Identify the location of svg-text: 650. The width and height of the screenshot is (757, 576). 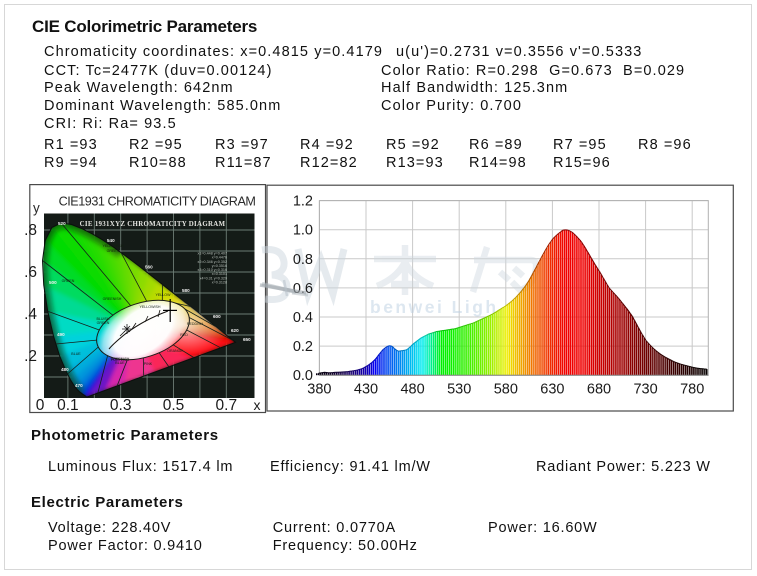
(247, 339).